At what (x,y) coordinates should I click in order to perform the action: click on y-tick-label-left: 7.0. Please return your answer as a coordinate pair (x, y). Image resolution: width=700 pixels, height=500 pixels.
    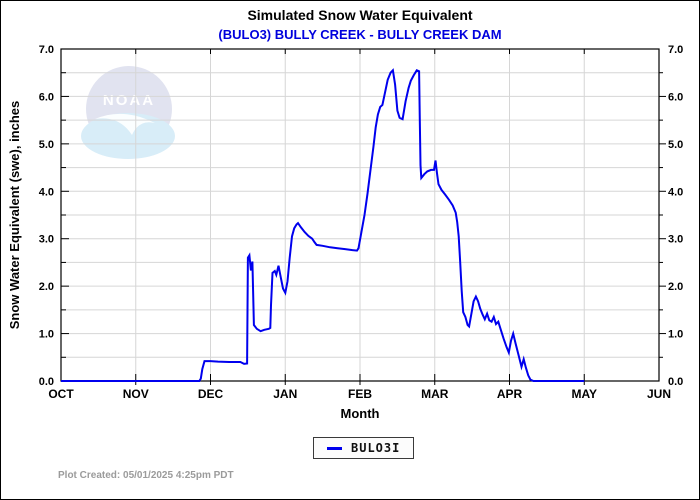
    Looking at the image, I should click on (46, 50).